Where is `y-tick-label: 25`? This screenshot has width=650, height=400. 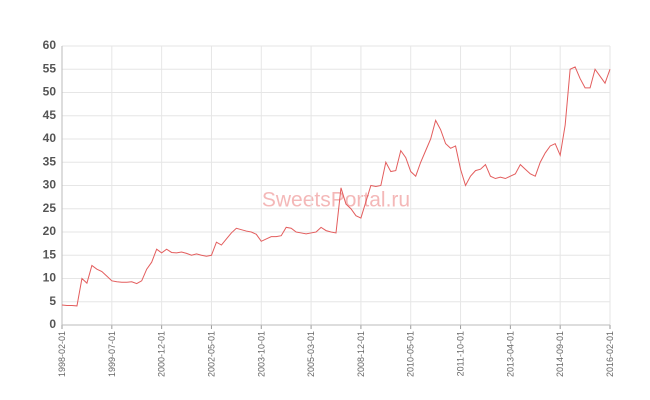
y-tick-label: 25 is located at coordinates (50, 208).